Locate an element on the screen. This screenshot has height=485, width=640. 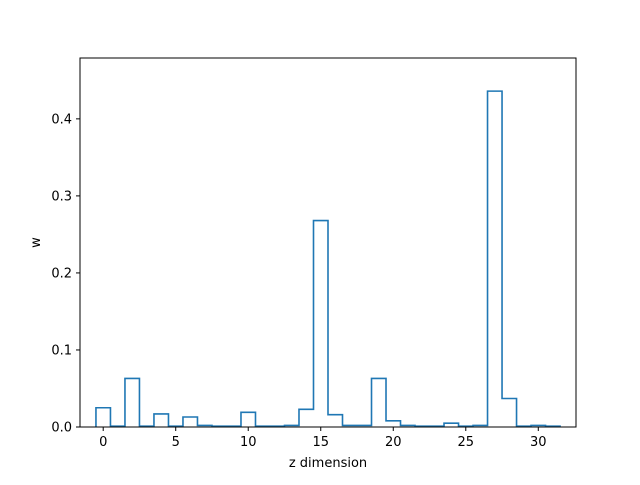
x-tick-label: 10 is located at coordinates (248, 442).